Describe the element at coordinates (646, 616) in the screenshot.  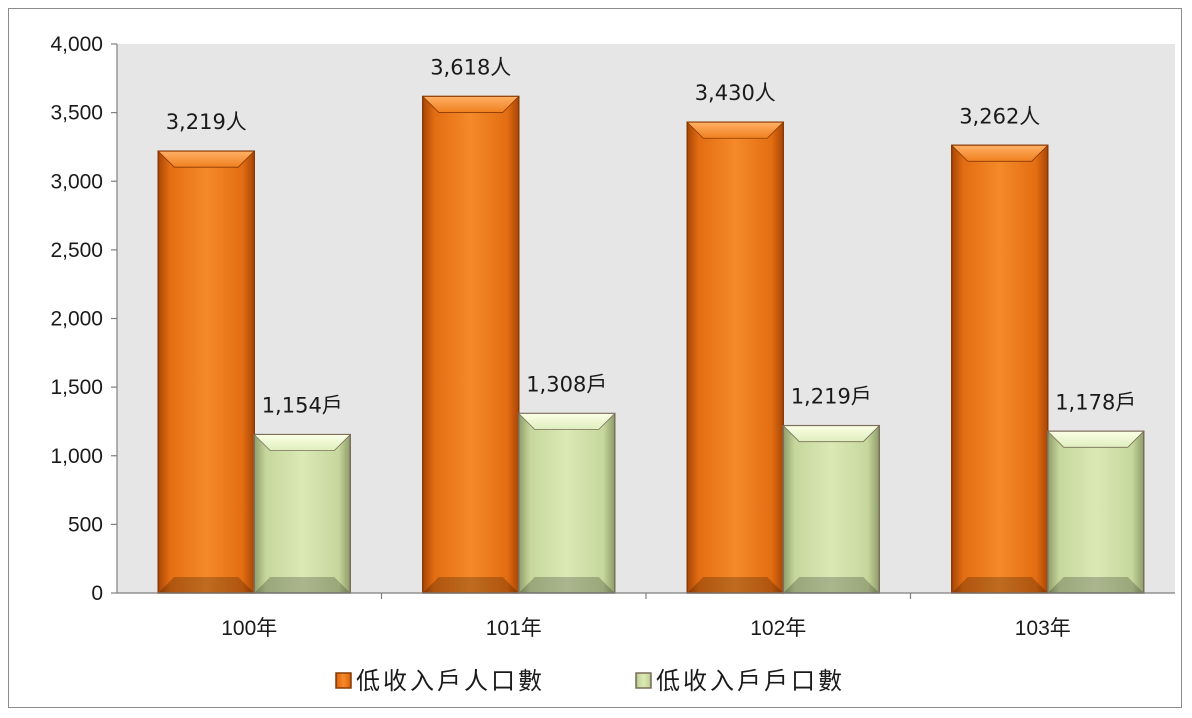
I see `x-axis-ticks: 100年 101年 102年 103年` at that location.